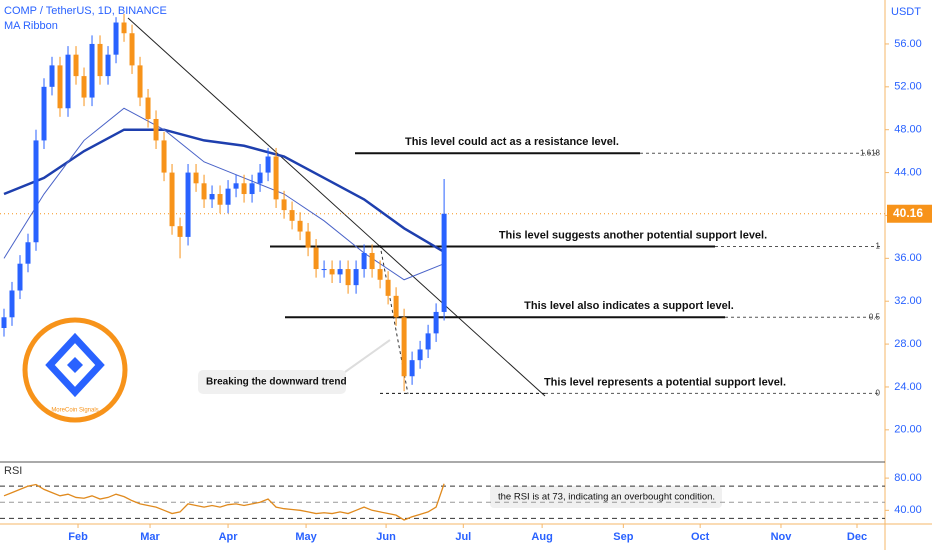 The height and width of the screenshot is (555, 932). Describe the element at coordinates (908, 130) in the screenshot. I see `y-tick-label: 48.00` at that location.